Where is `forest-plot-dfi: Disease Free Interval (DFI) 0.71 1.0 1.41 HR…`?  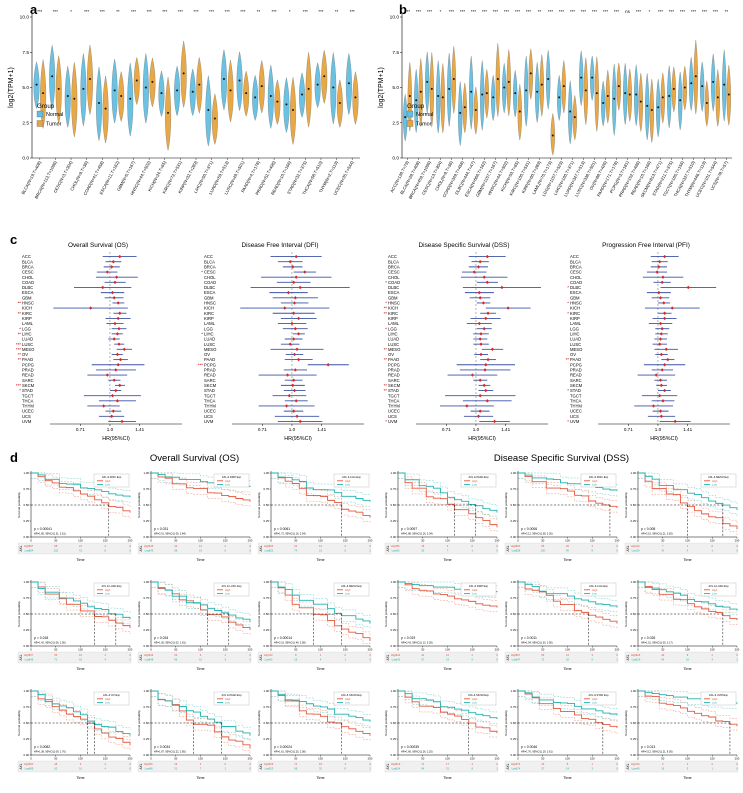
forest-plot-dfi: Disease Free Interval (DFI) 0.71 1.0 1.41 HR… is located at coordinates (281, 342).